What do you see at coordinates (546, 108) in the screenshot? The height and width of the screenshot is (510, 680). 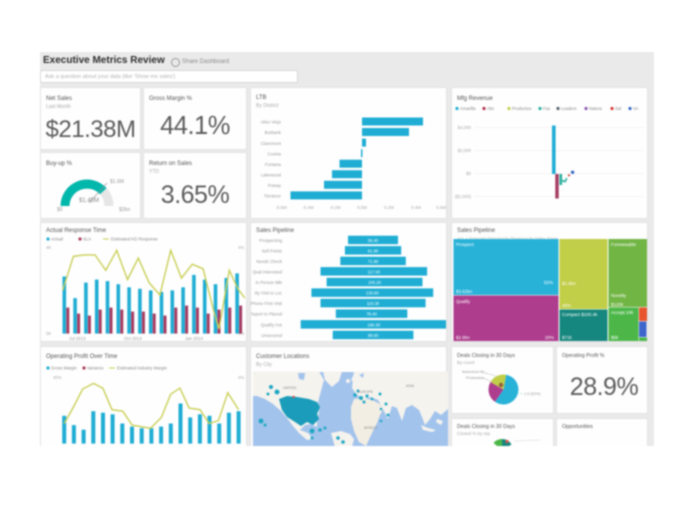 I see `svg-text: Fas` at bounding box center [546, 108].